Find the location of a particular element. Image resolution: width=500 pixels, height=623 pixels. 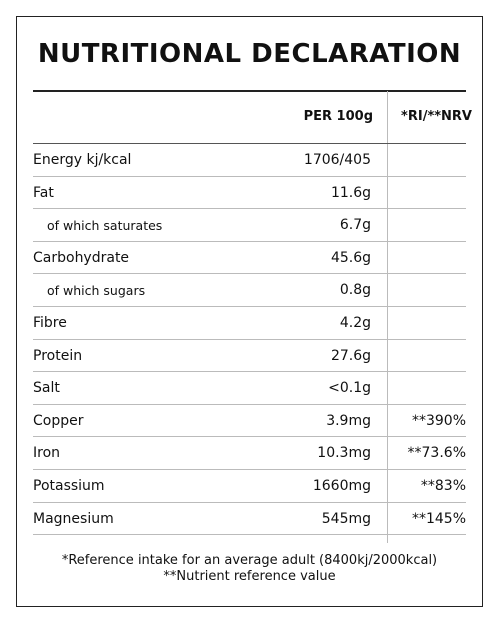

nutrient-value: <0.1g is located at coordinates (349, 388).